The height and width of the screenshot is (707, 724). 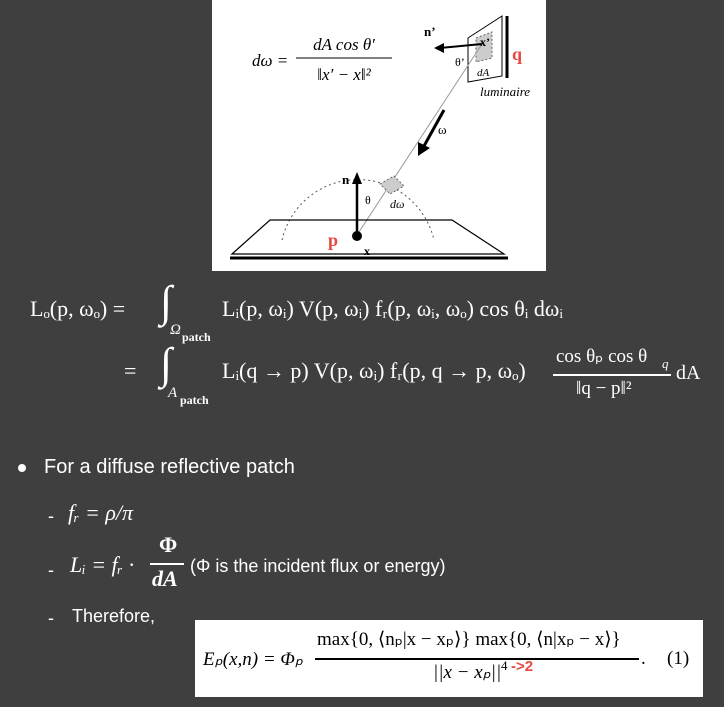 I want to click on label: dA, so click(x=483, y=73).